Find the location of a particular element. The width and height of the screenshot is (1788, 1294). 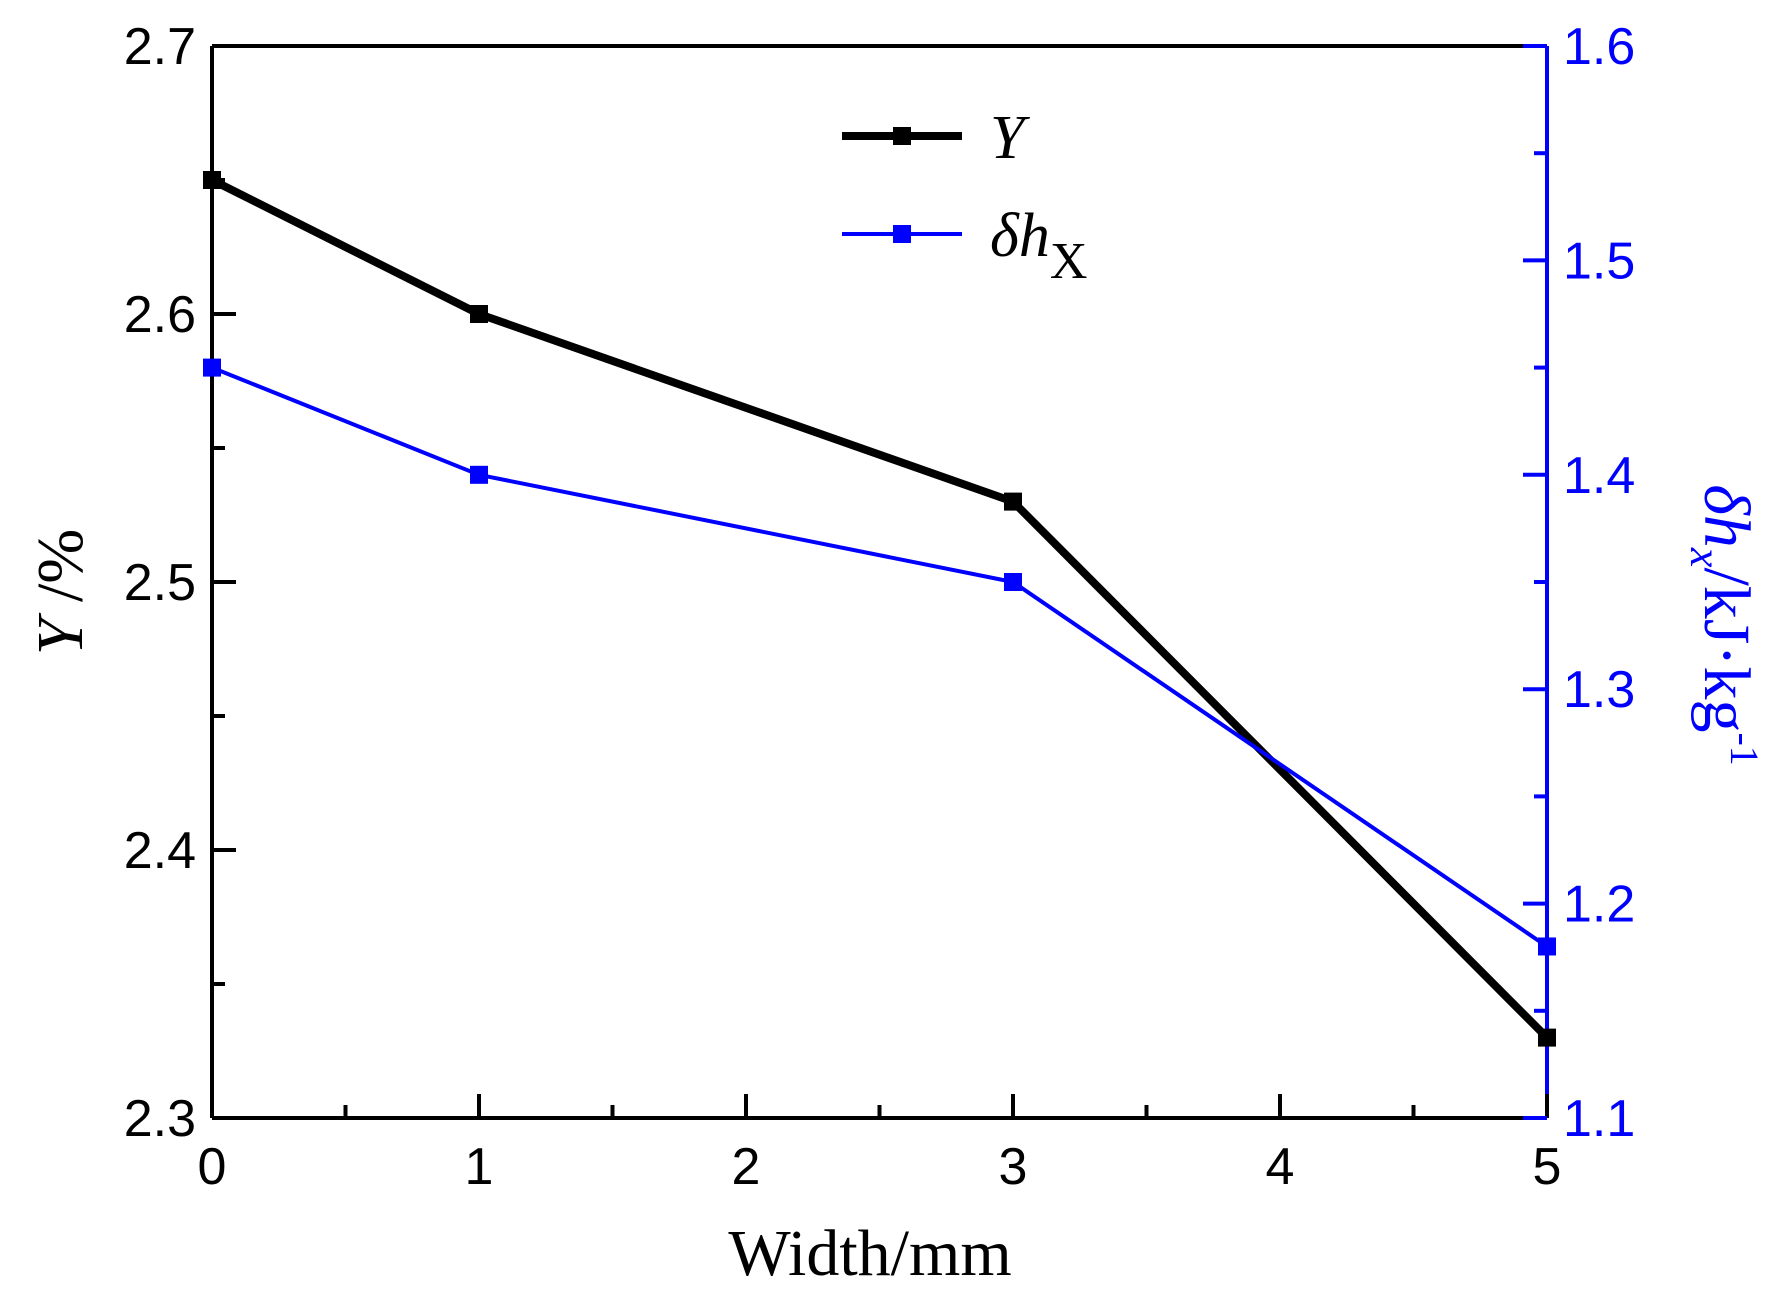

y-right-tick-label: 1.2 is located at coordinates (1599, 905).